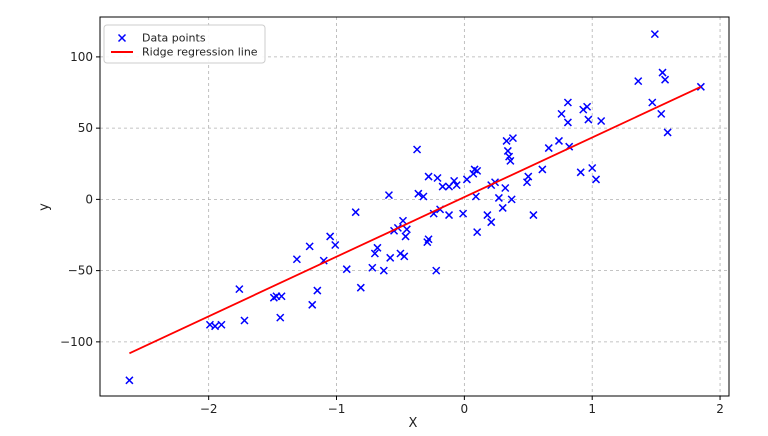 Image resolution: width=768 pixels, height=436 pixels. What do you see at coordinates (465, 409) in the screenshot?
I see `x-tick-label: 0` at bounding box center [465, 409].